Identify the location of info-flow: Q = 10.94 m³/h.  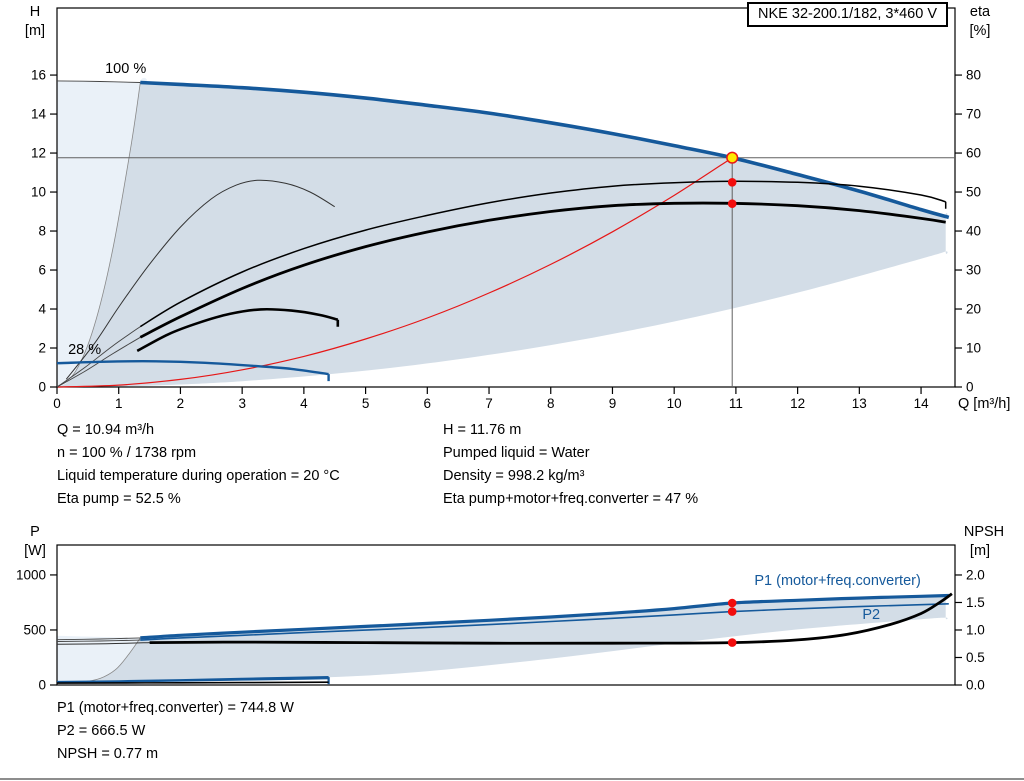
(106, 430).